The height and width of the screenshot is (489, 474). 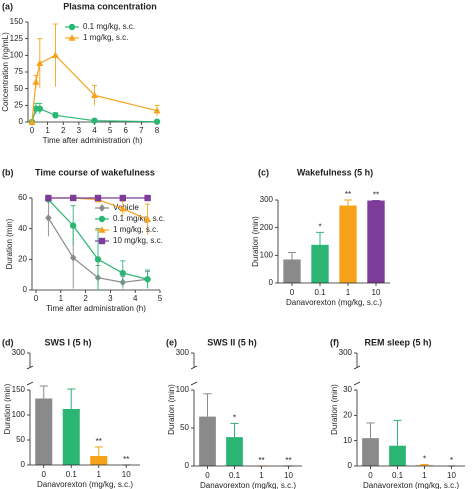 I want to click on y-tick-label: 20, so click(x=22, y=258).